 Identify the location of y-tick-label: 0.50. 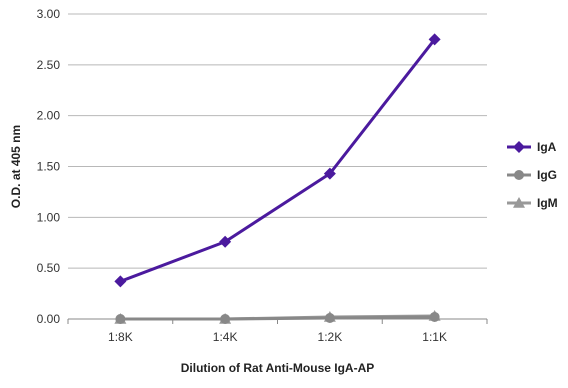
(49, 268).